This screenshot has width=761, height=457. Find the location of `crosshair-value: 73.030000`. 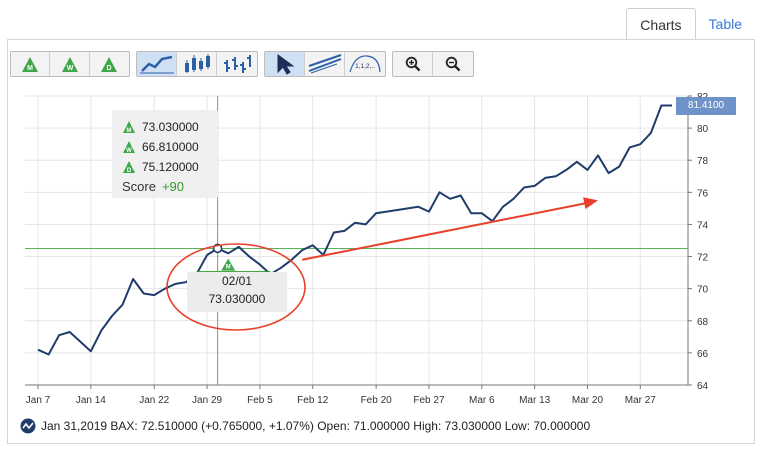

crosshair-value: 73.030000 is located at coordinates (237, 299).